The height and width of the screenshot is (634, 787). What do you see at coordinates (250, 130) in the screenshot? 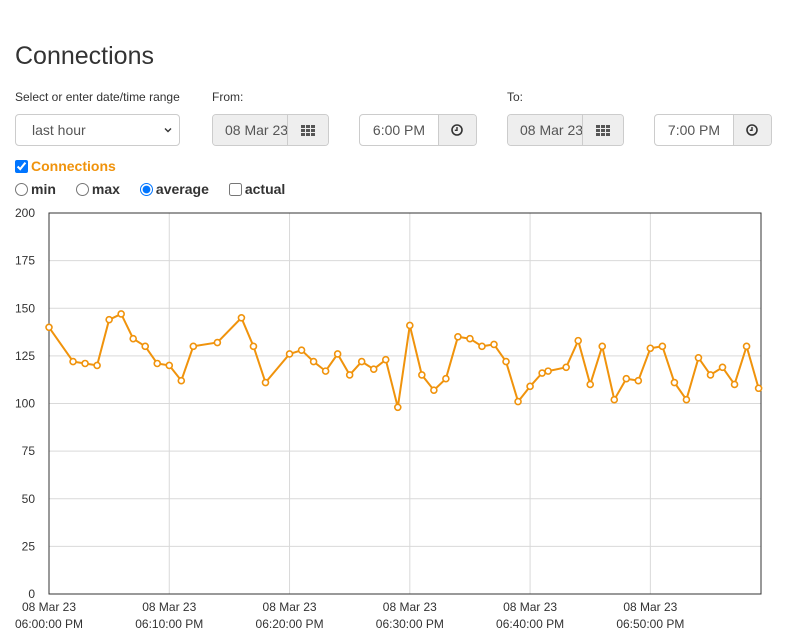
I see `from-date-input: 08 Mar 23` at bounding box center [250, 130].